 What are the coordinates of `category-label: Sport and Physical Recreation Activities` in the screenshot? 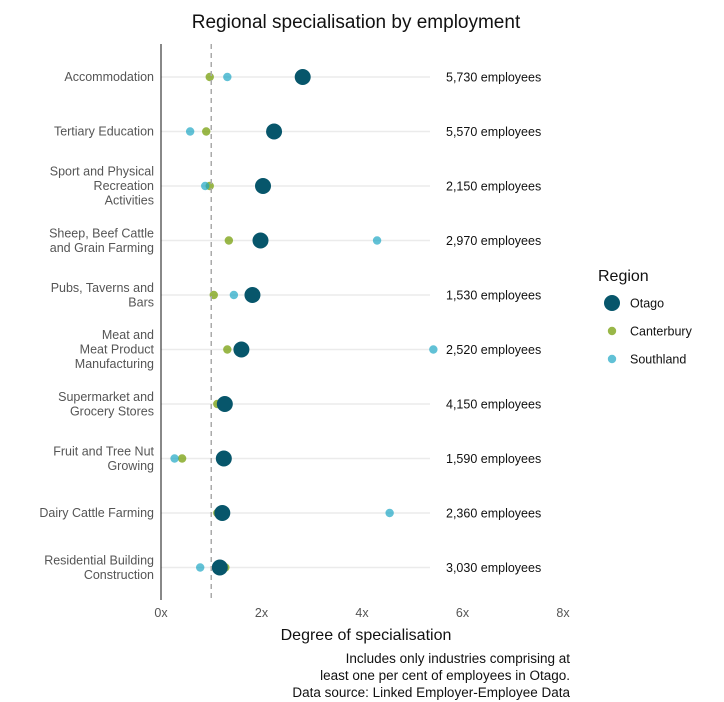 It's located at (102, 186).